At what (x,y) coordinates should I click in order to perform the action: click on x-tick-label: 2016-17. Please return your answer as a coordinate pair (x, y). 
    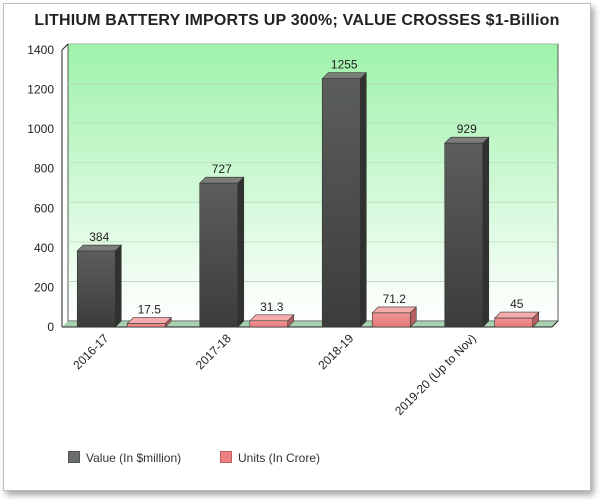
    Looking at the image, I should click on (90, 351).